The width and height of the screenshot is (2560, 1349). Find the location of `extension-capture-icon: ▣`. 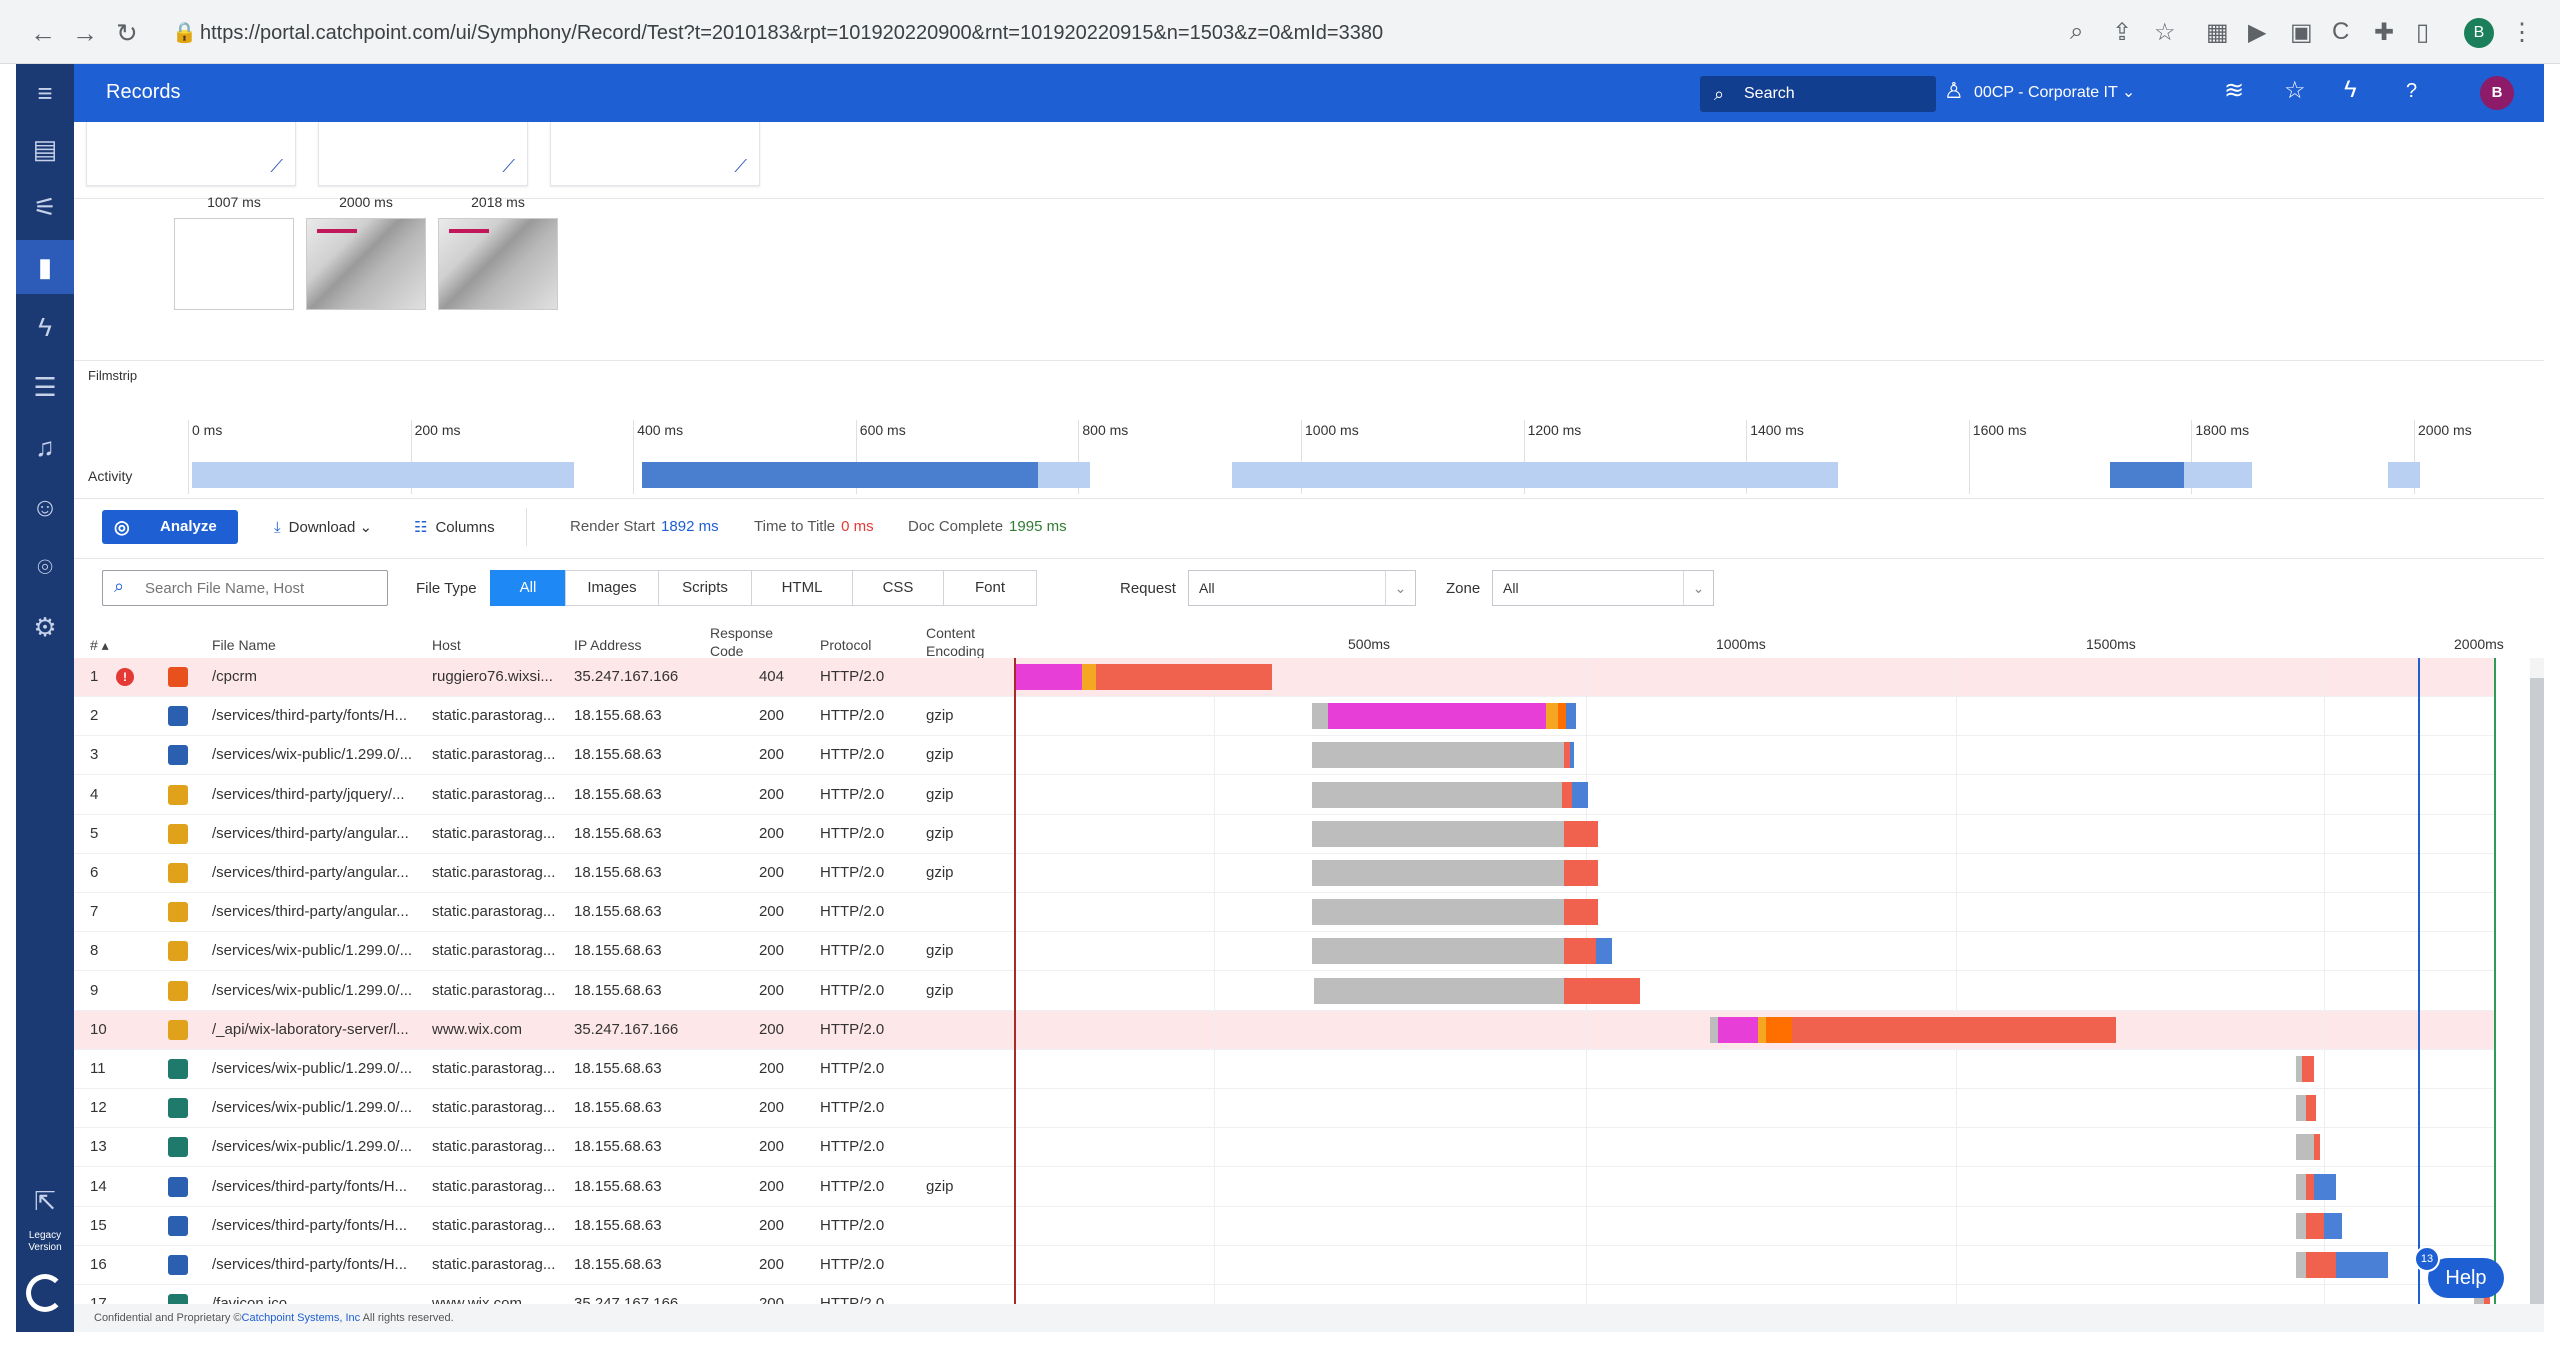

extension-capture-icon: ▣ is located at coordinates (2301, 32).